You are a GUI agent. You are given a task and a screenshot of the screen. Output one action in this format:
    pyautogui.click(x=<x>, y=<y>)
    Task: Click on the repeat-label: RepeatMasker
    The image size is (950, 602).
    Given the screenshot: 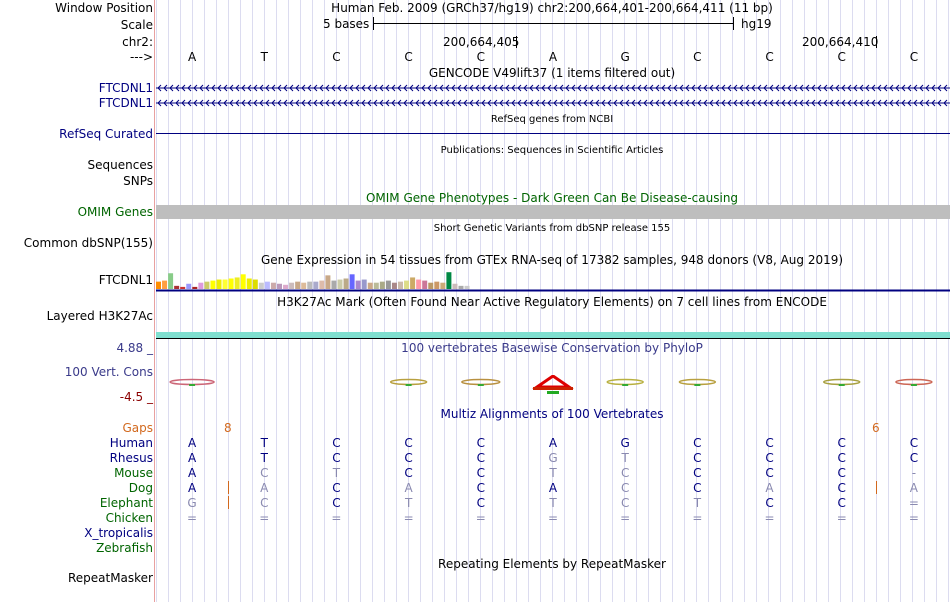 What is the action you would take?
    pyautogui.click(x=110, y=578)
    